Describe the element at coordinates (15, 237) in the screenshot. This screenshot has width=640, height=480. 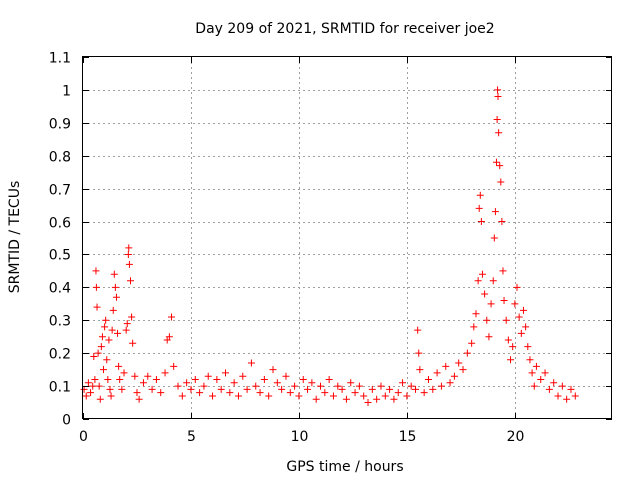
I see `y-axis-label: SRMTID / TECUs` at that location.